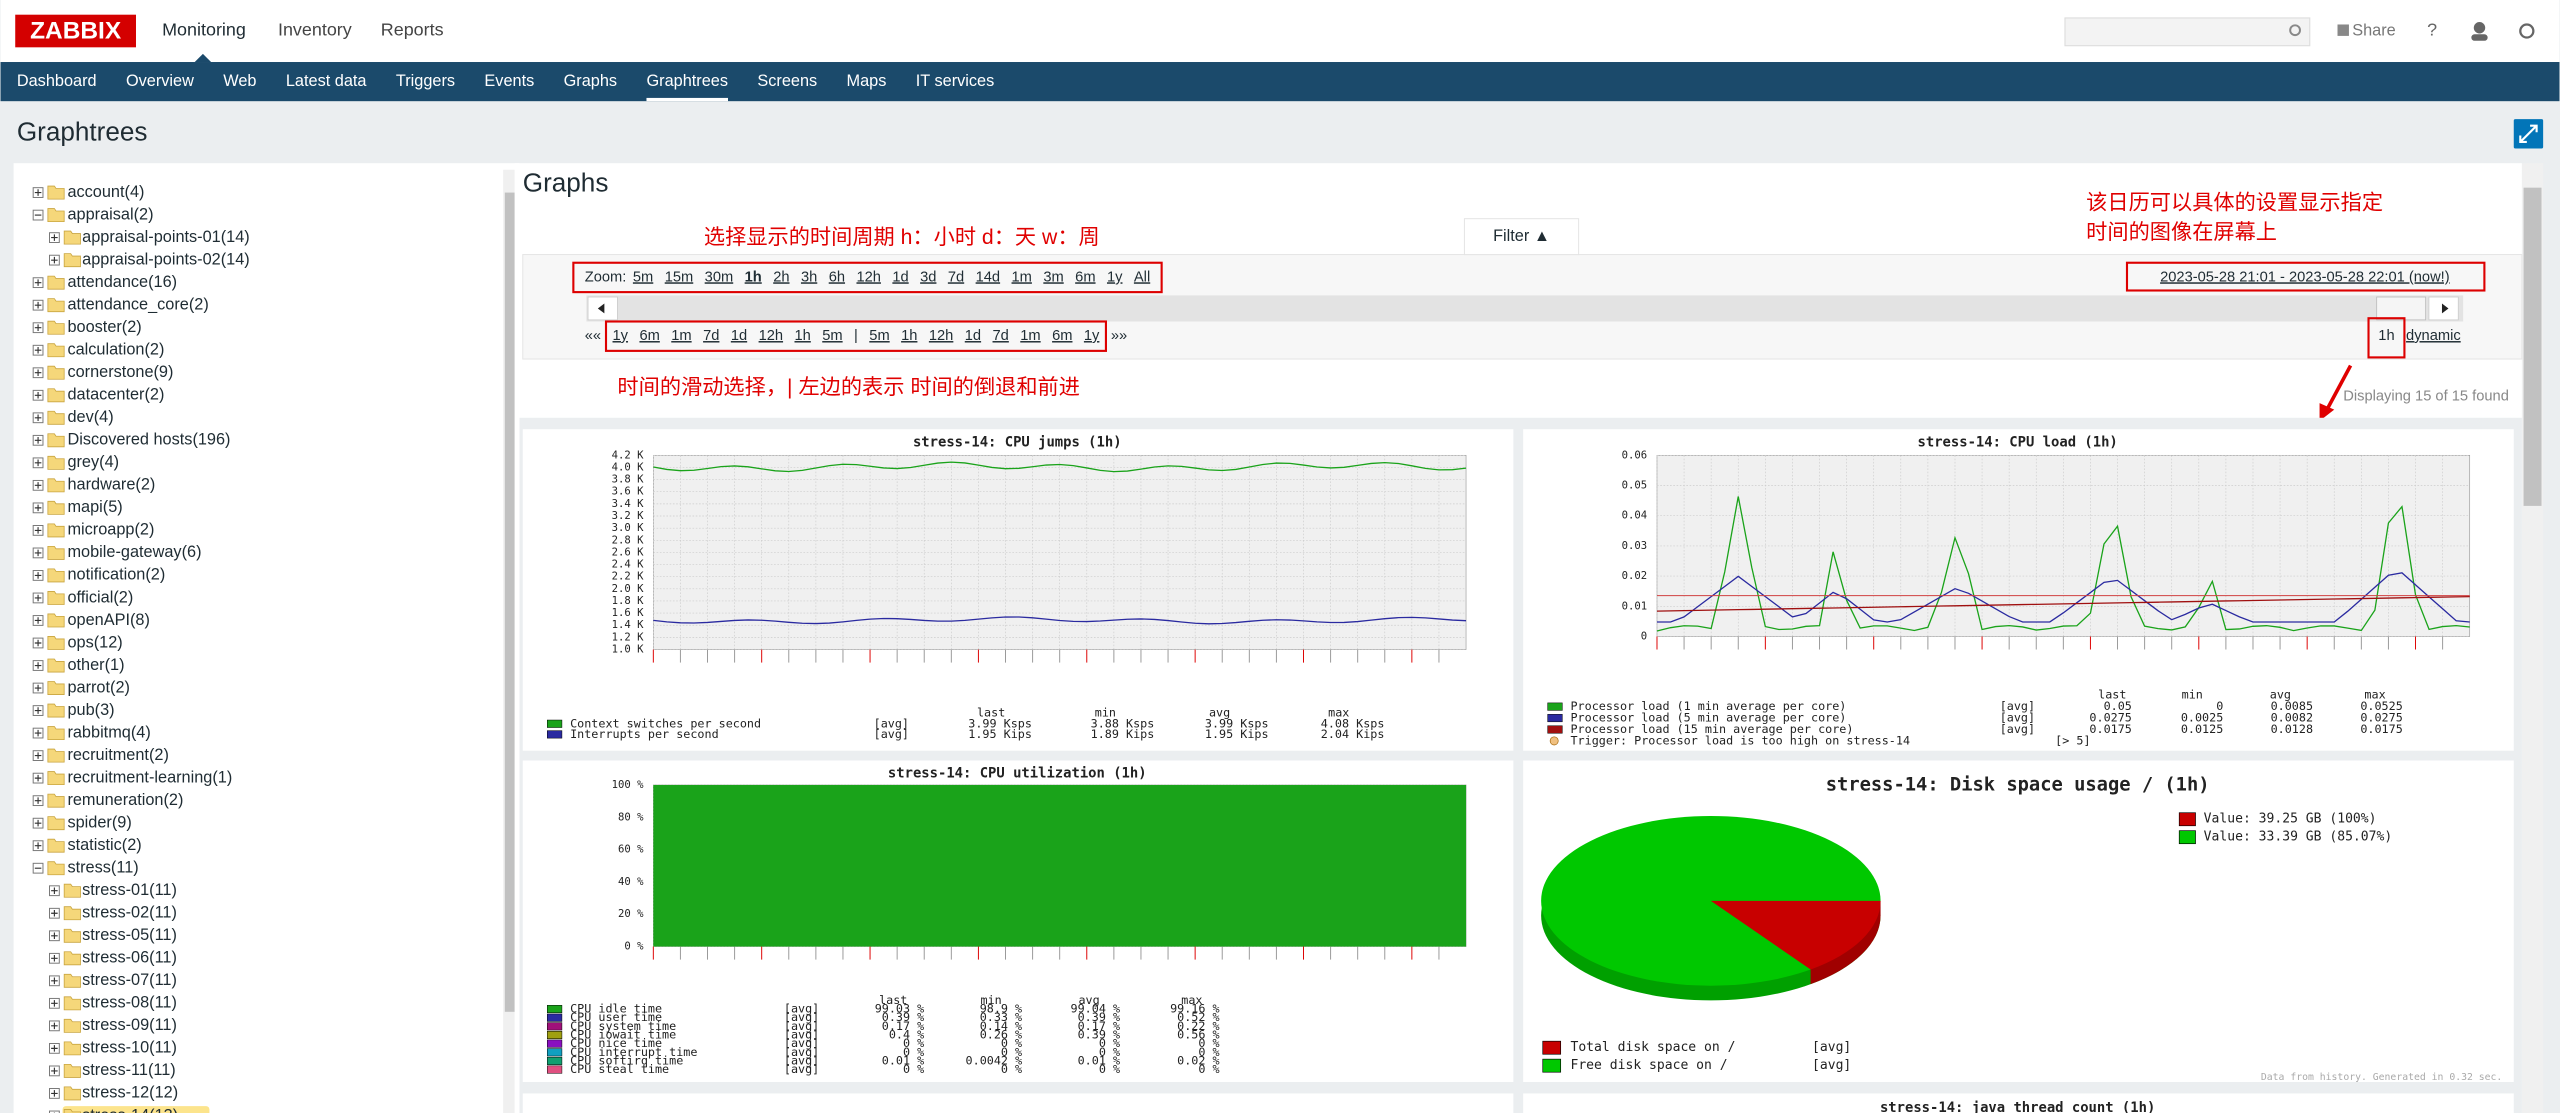 The height and width of the screenshot is (1113, 2560). I want to click on zoom-option: All, so click(1142, 277).